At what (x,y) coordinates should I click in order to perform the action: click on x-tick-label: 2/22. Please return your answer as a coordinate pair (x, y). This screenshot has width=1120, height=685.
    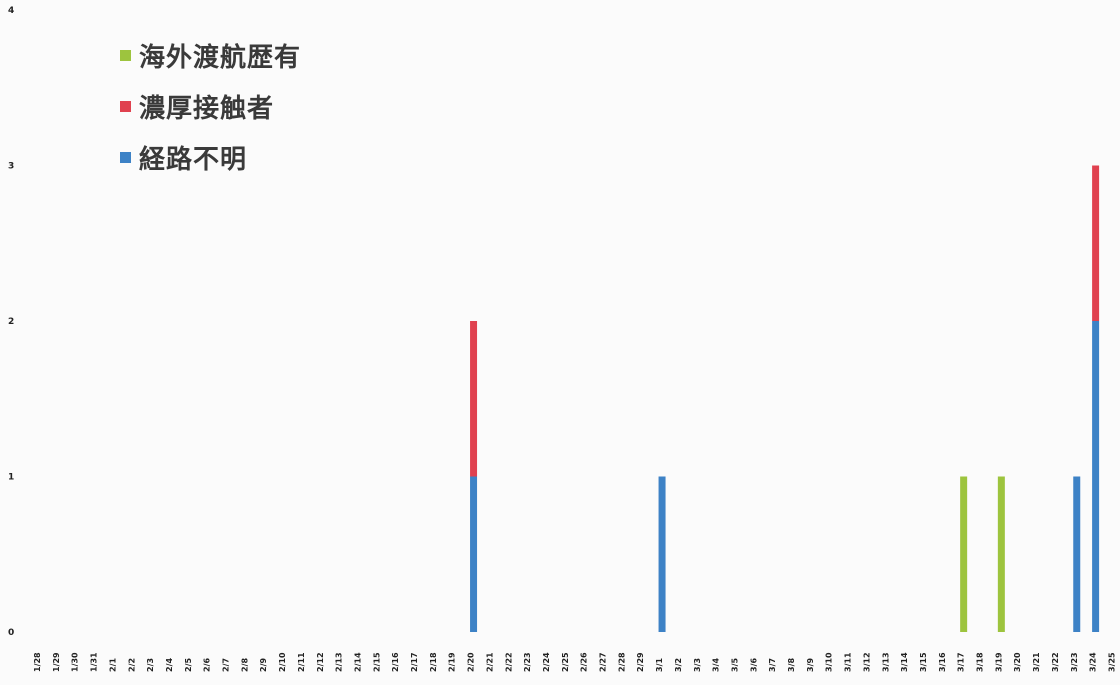
    Looking at the image, I should click on (508, 662).